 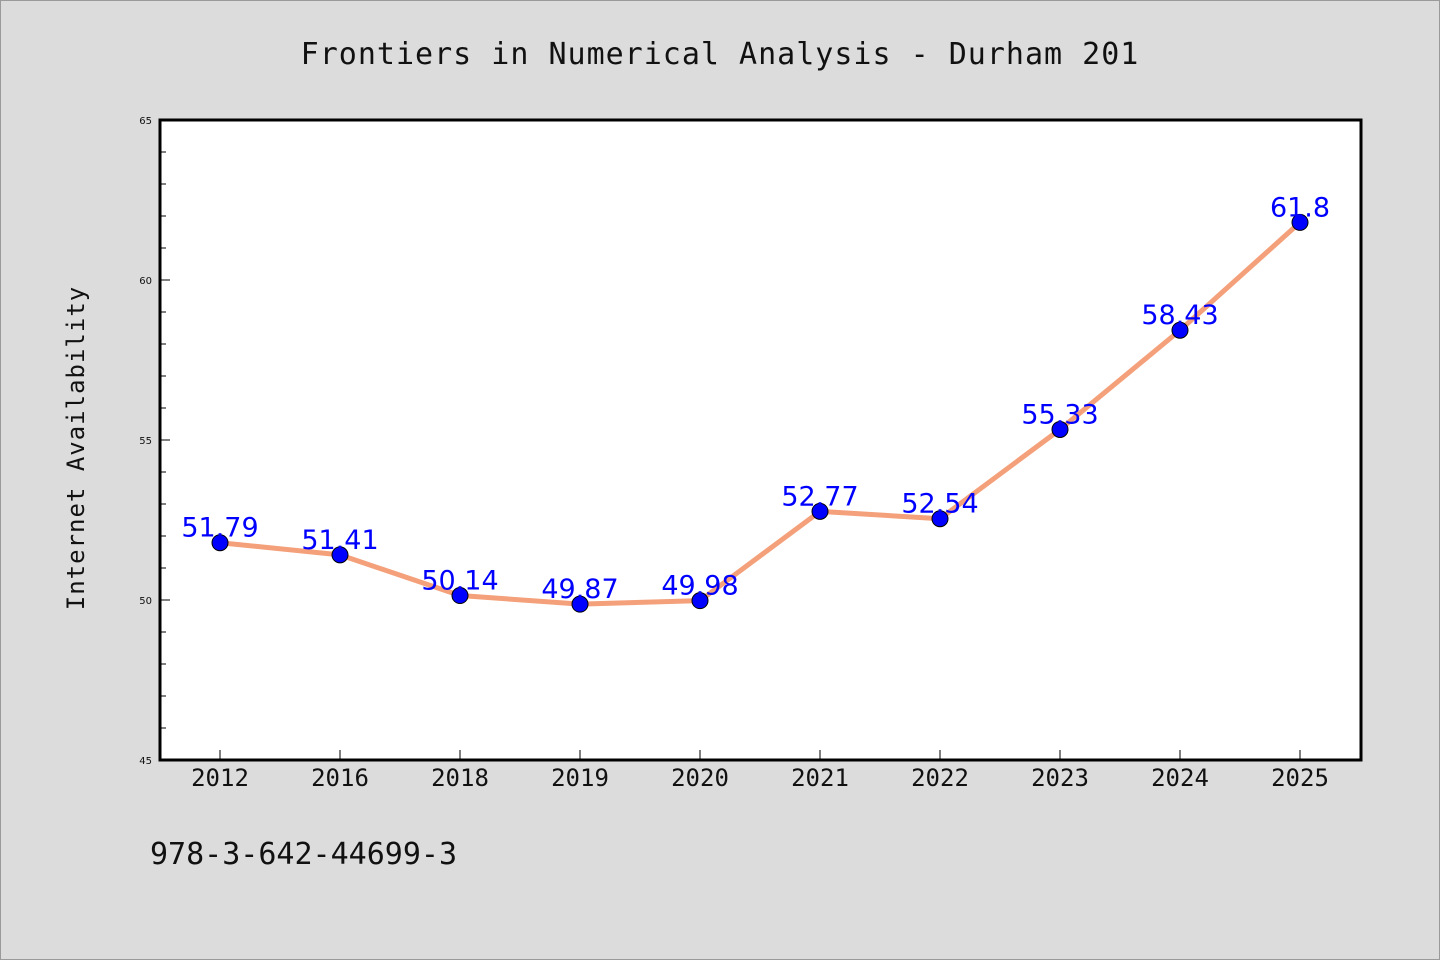 I want to click on x-tick-label: 2021, so click(x=820, y=778).